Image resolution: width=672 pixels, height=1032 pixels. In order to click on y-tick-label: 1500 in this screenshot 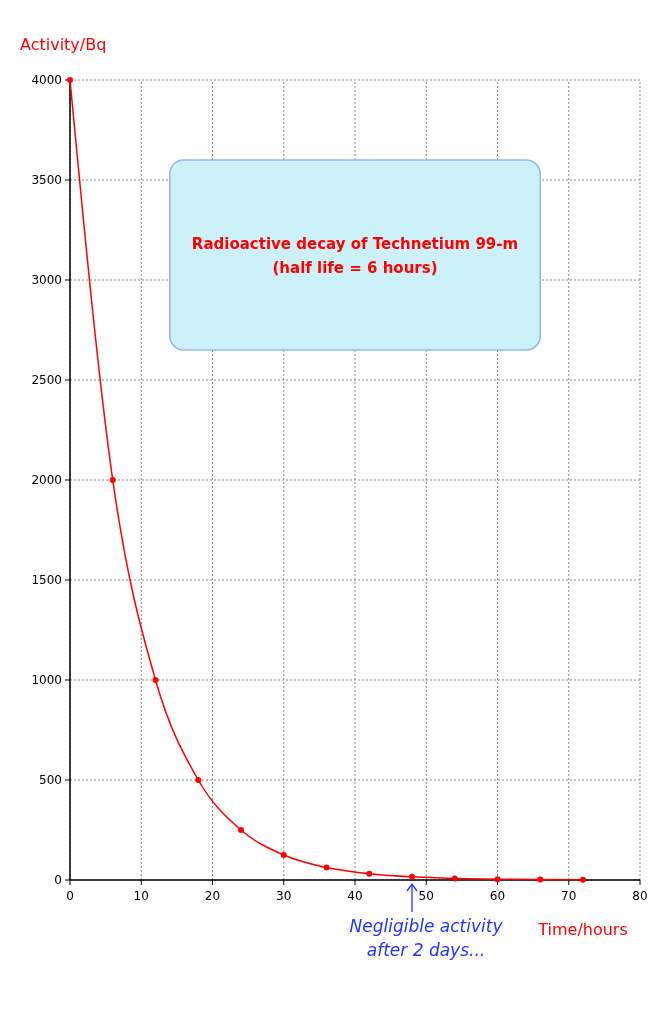, I will do `click(46, 580)`.